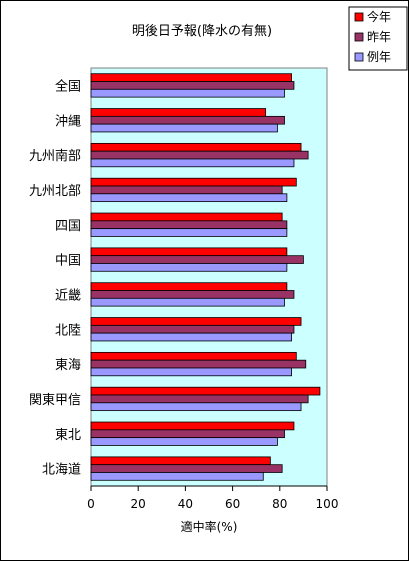 This screenshot has height=561, width=409. What do you see at coordinates (68, 295) in the screenshot?
I see `category-label: 近畿` at bounding box center [68, 295].